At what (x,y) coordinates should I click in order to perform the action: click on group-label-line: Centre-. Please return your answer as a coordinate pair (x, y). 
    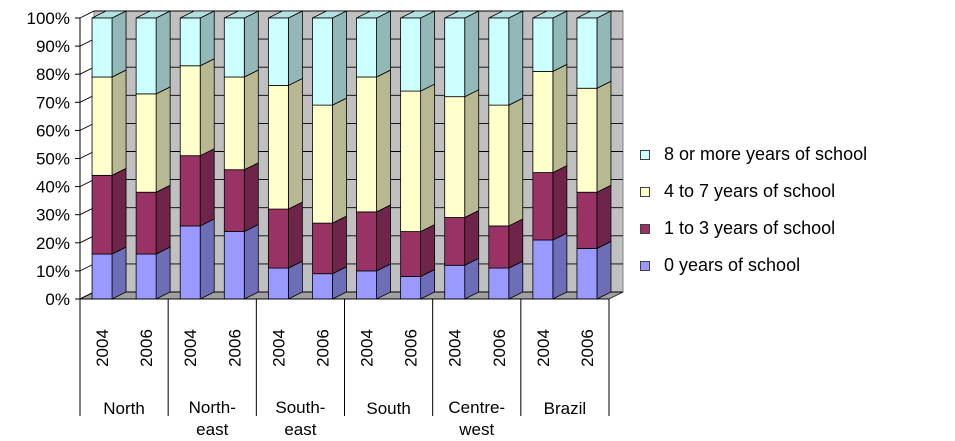
    Looking at the image, I should click on (476, 407).